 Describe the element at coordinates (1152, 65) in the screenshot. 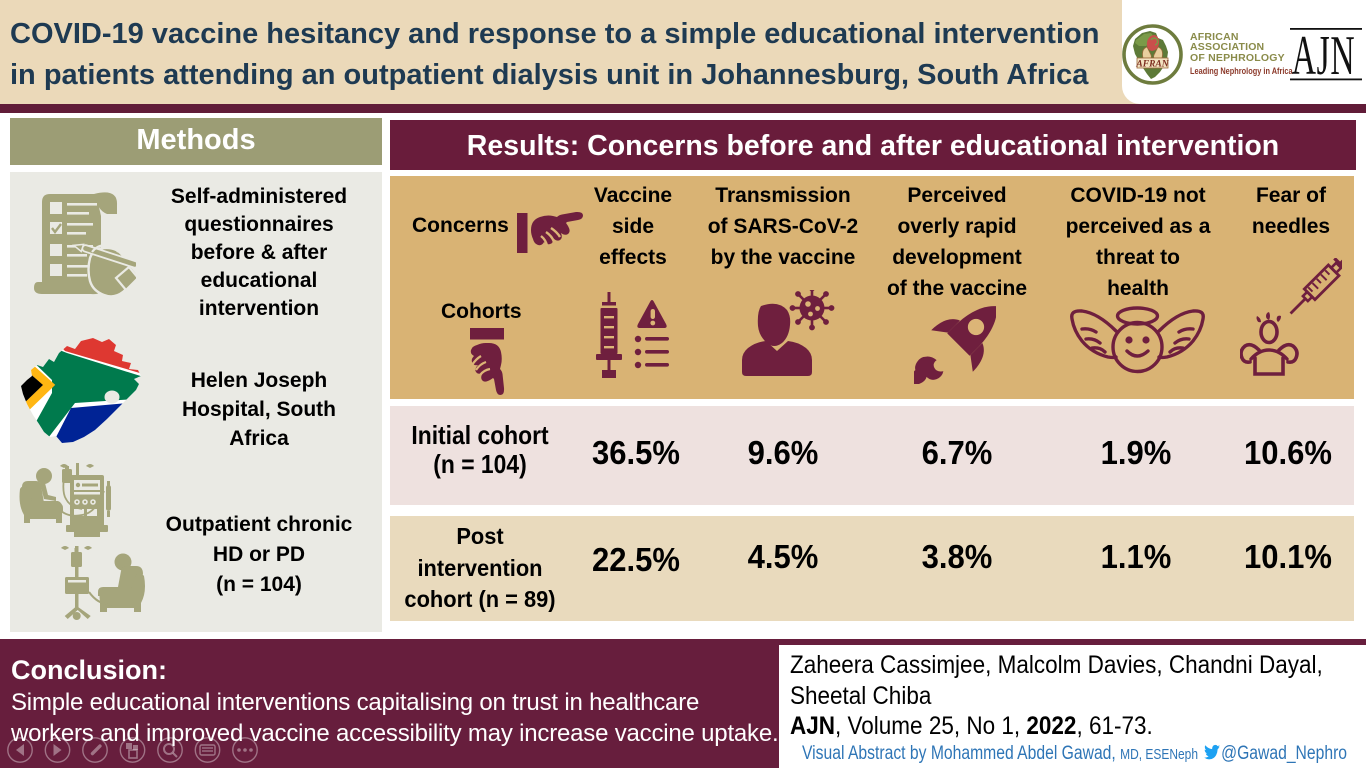

I see `svg-text: AFRAN` at that location.